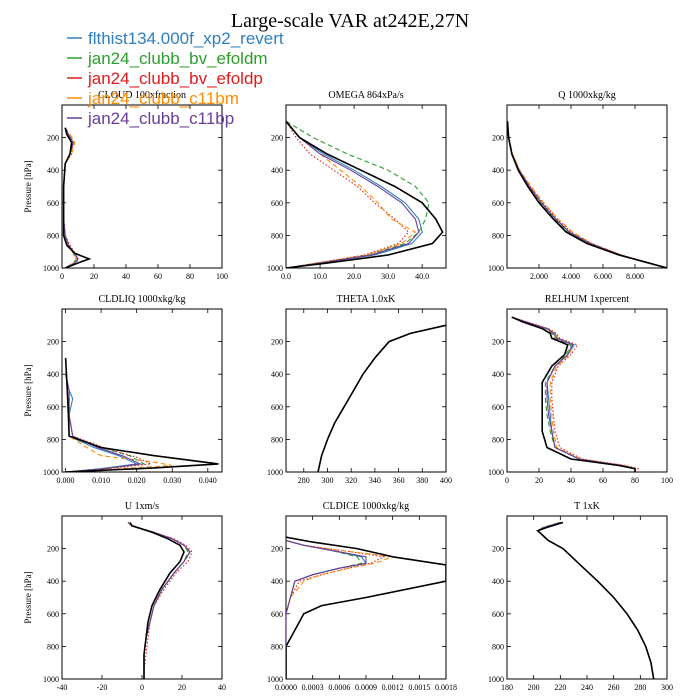  I want to click on x-tick-label: 260, so click(614, 687).